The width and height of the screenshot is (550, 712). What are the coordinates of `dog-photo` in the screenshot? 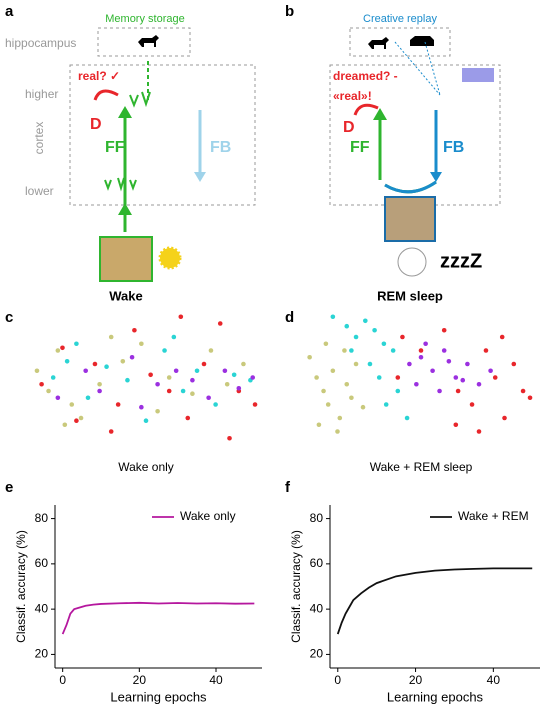 It's located at (126, 259).